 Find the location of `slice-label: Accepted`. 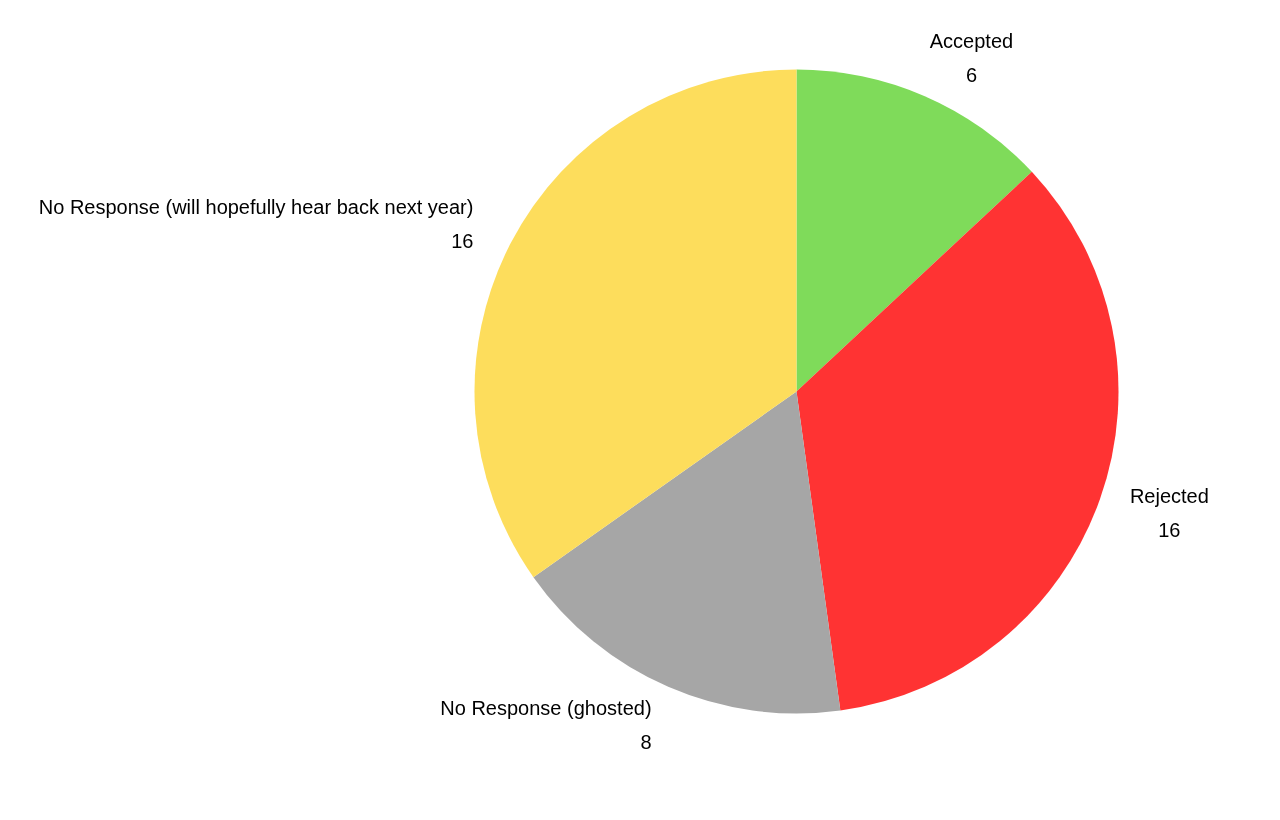

slice-label: Accepted is located at coordinates (971, 40).